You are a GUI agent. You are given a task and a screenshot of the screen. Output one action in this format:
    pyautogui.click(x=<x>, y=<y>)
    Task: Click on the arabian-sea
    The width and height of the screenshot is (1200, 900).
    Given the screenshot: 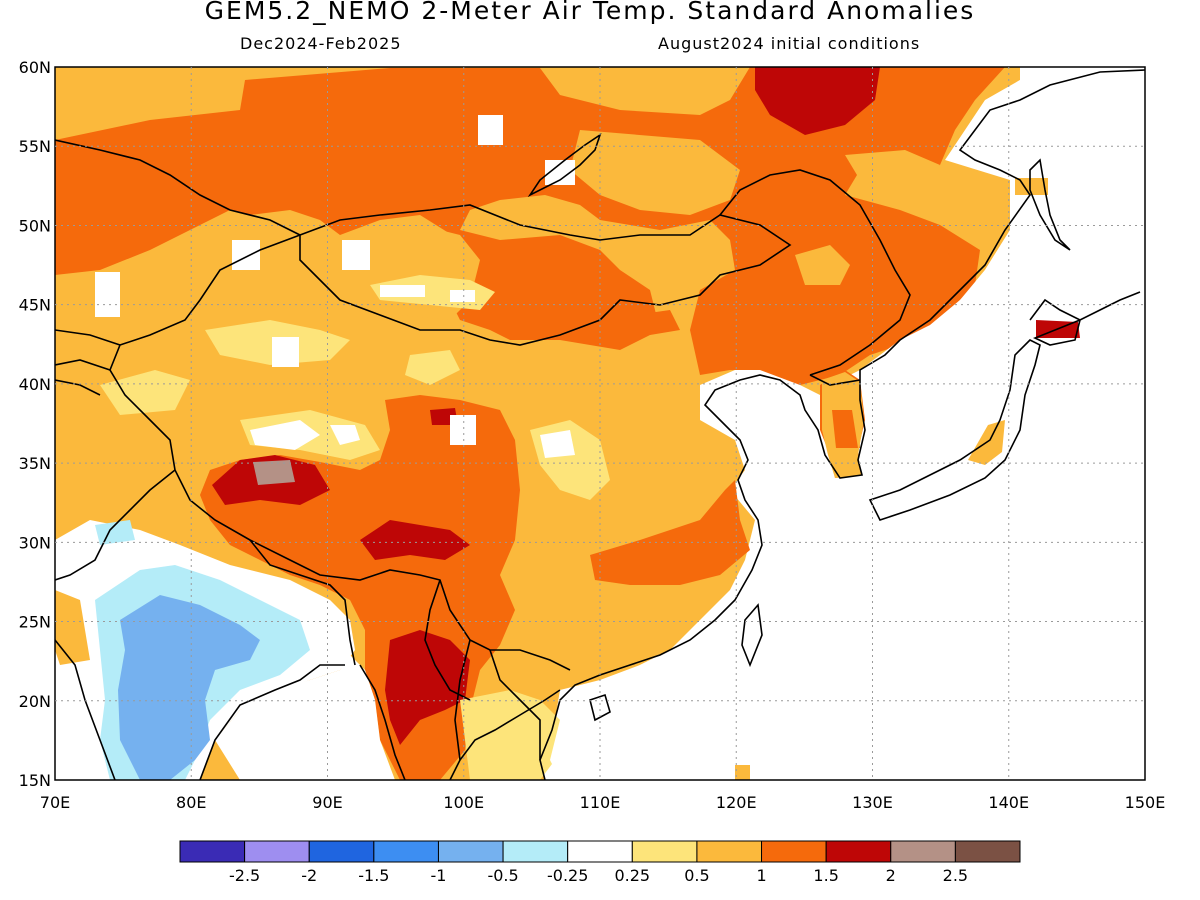 What is the action you would take?
    pyautogui.click(x=80, y=724)
    